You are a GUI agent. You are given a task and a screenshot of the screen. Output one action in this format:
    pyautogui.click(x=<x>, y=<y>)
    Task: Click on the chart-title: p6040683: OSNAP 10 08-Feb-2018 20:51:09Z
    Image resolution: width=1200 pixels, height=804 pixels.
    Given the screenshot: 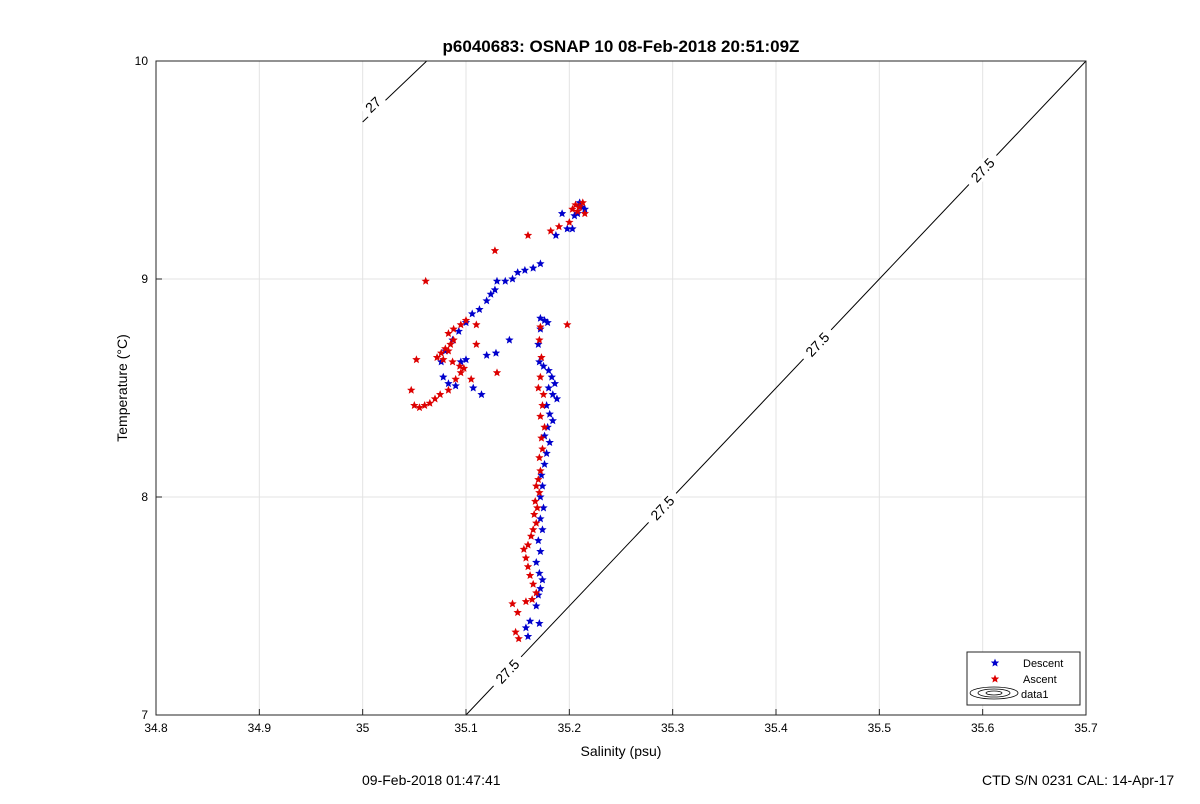 What is the action you would take?
    pyautogui.click(x=621, y=46)
    